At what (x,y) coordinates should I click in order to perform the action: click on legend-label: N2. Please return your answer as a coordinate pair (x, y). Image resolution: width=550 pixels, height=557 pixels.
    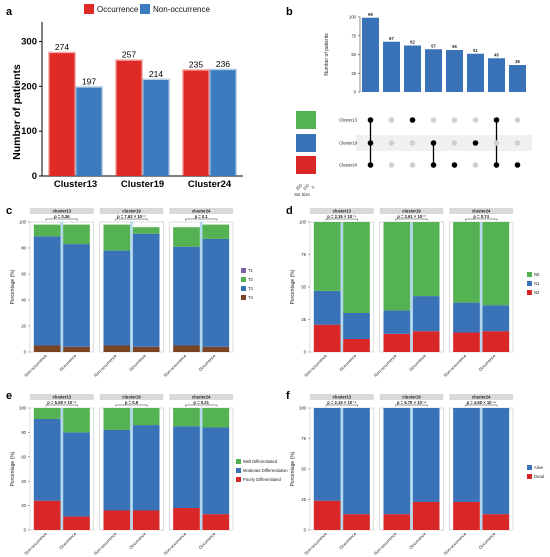
    Looking at the image, I should click on (537, 292).